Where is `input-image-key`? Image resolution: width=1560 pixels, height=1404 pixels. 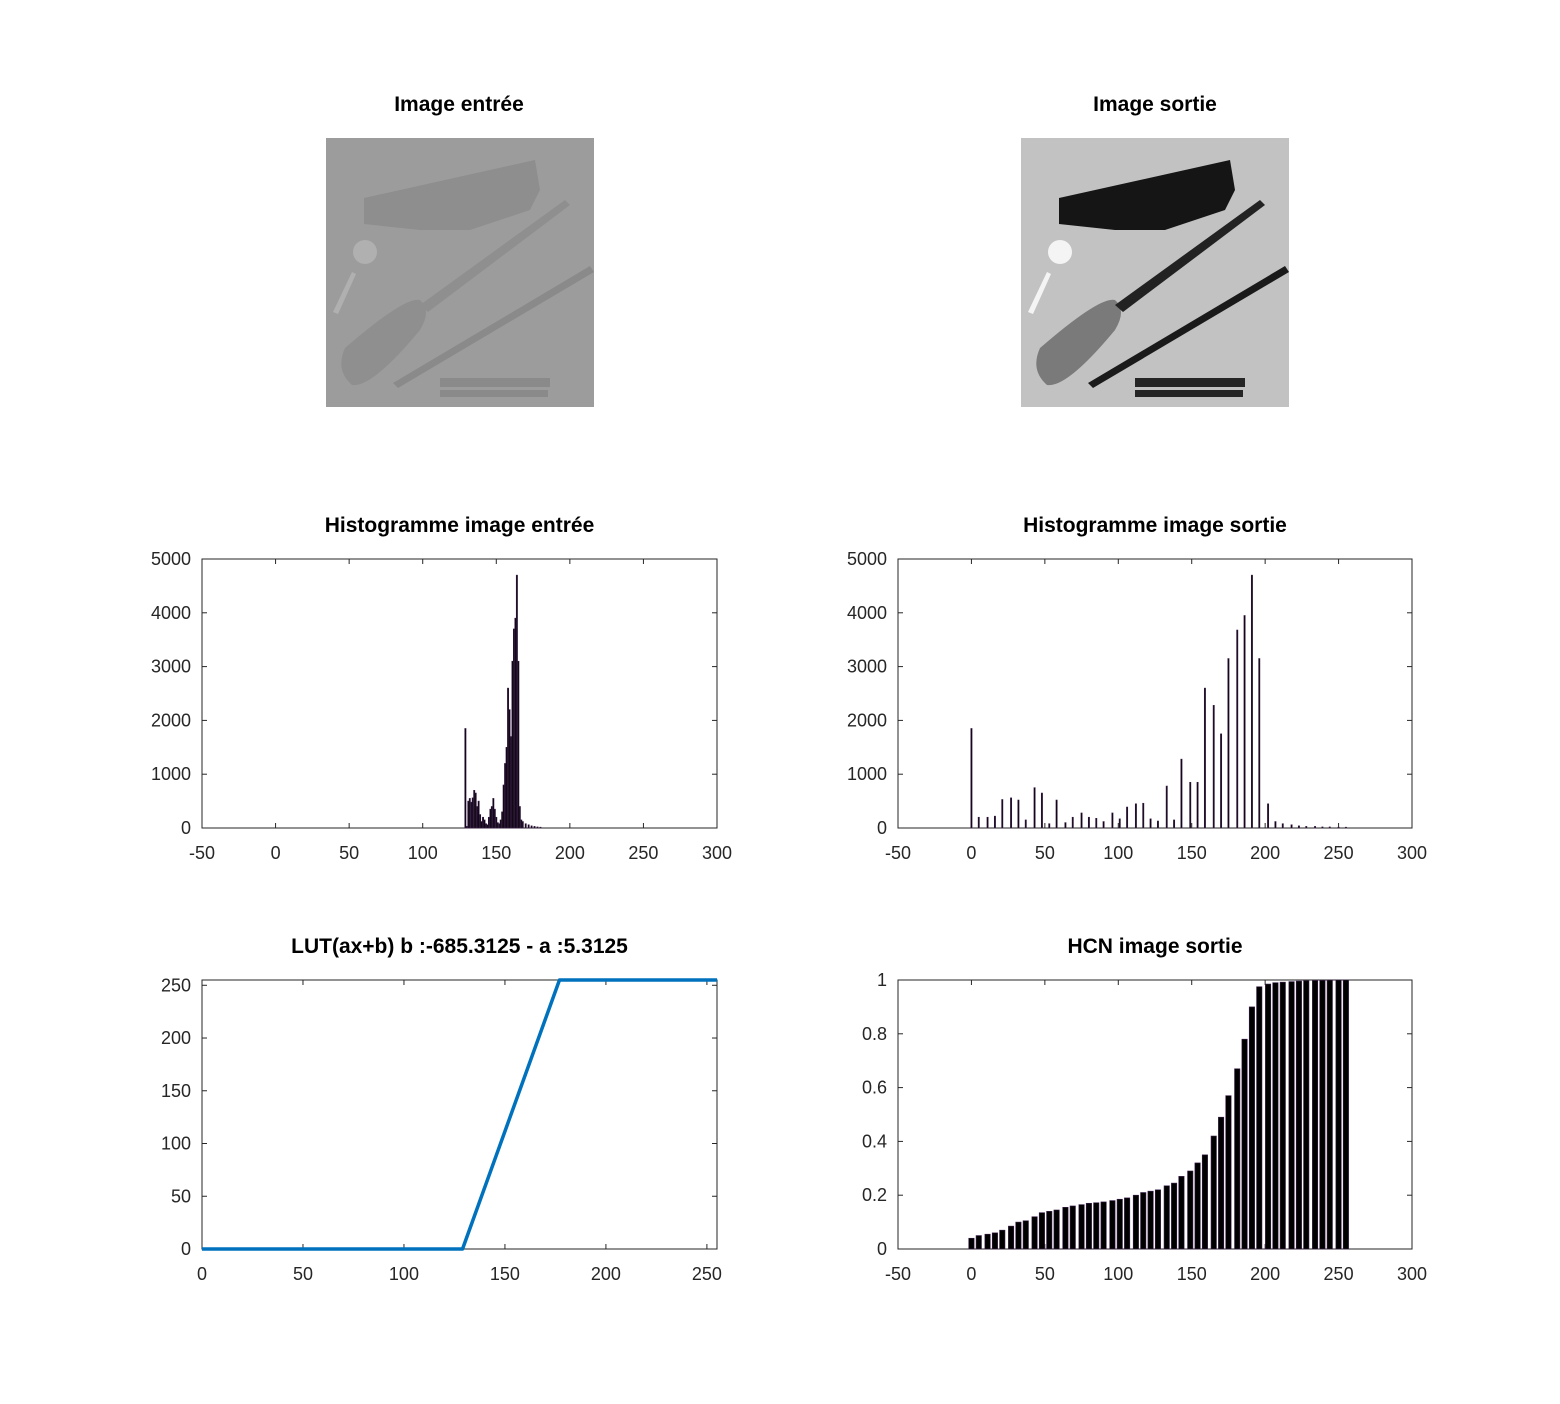 input-image-key is located at coordinates (355, 277).